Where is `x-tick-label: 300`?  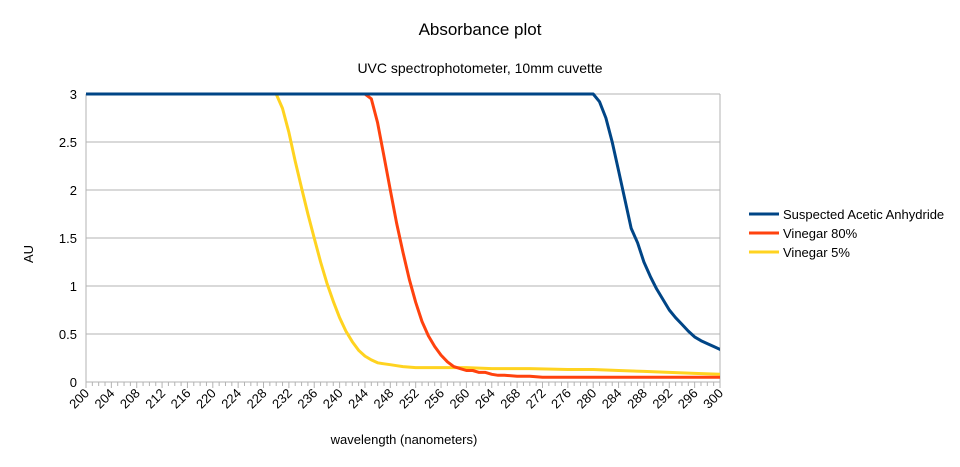 x-tick-label: 300 is located at coordinates (713, 399).